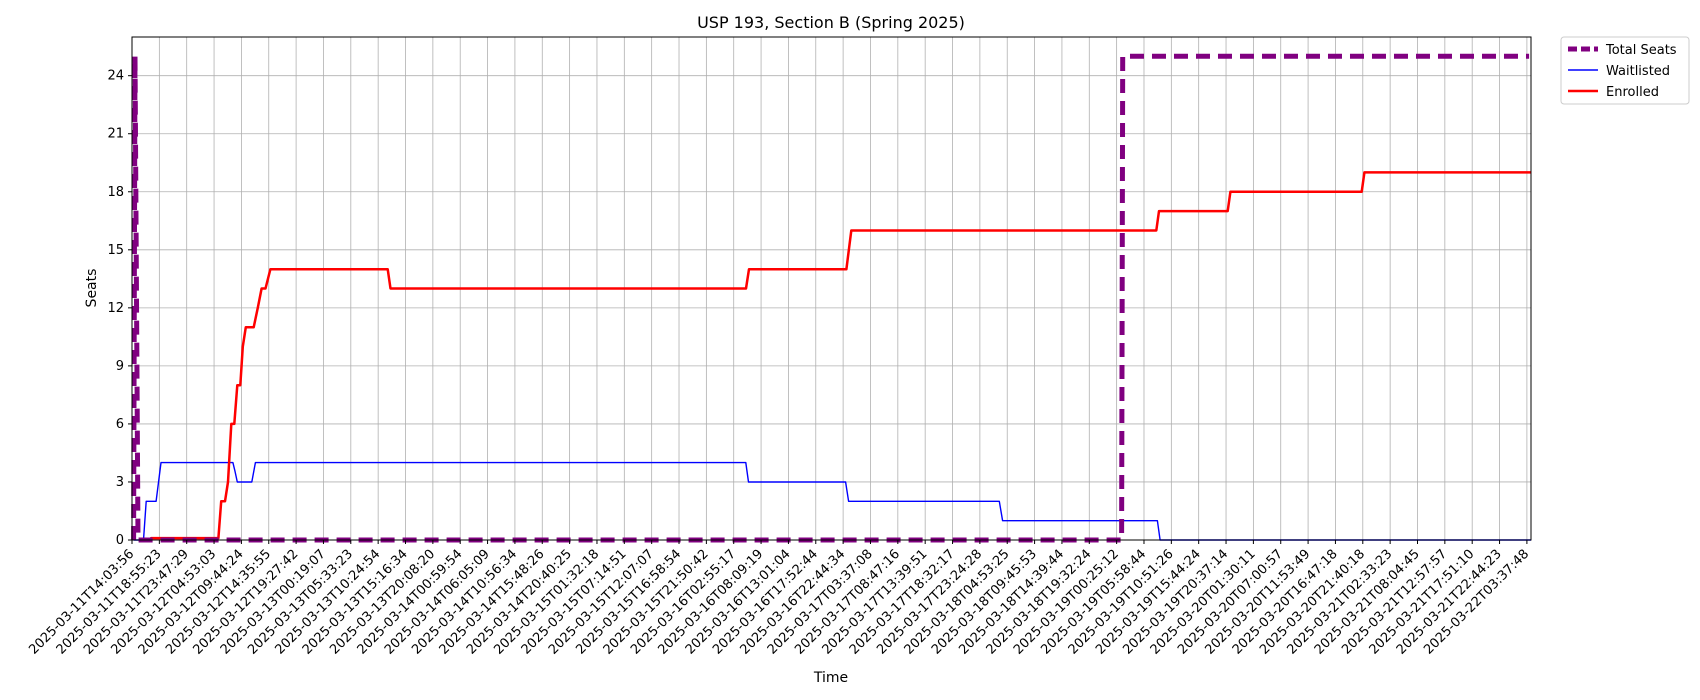 The height and width of the screenshot is (700, 1700). What do you see at coordinates (92, 288) in the screenshot?
I see `y-axis-label: Seats` at bounding box center [92, 288].